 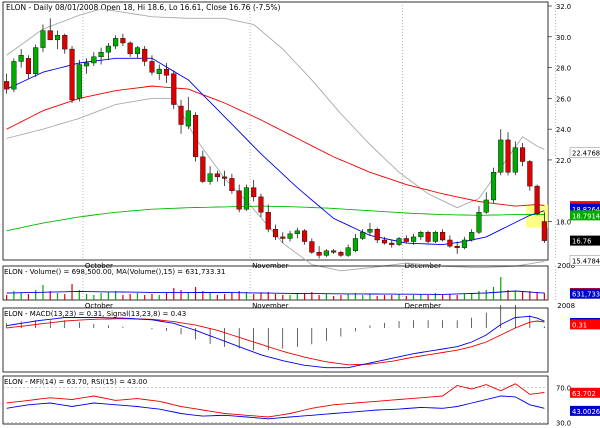 What do you see at coordinates (566, 266) in the screenshot?
I see `main-month-label: 2008` at bounding box center [566, 266].